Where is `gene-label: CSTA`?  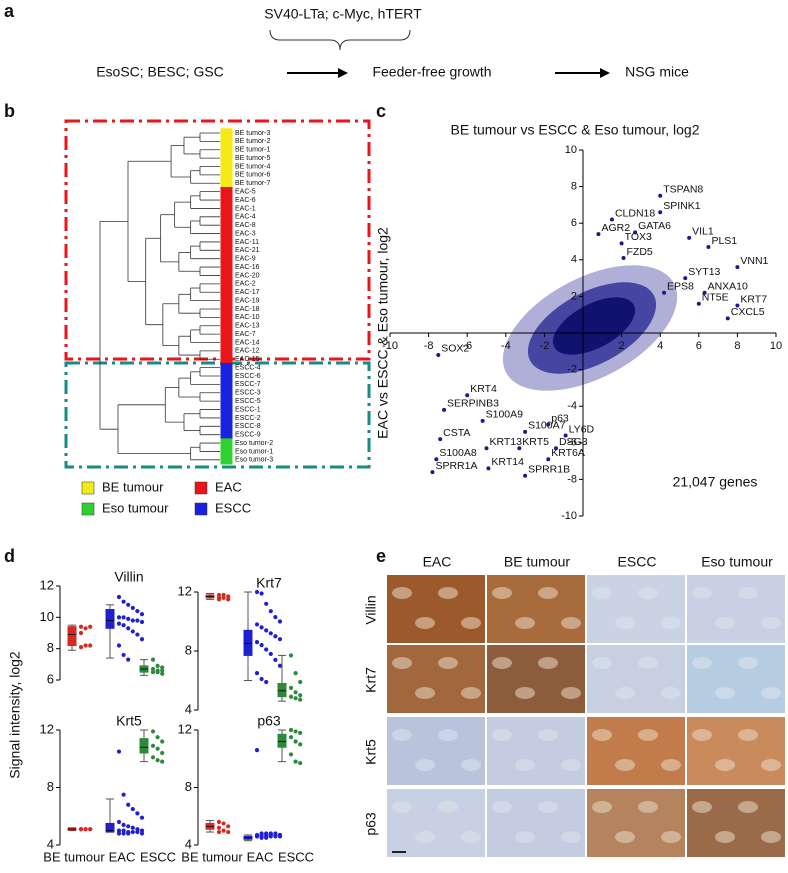 gene-label: CSTA is located at coordinates (456, 433).